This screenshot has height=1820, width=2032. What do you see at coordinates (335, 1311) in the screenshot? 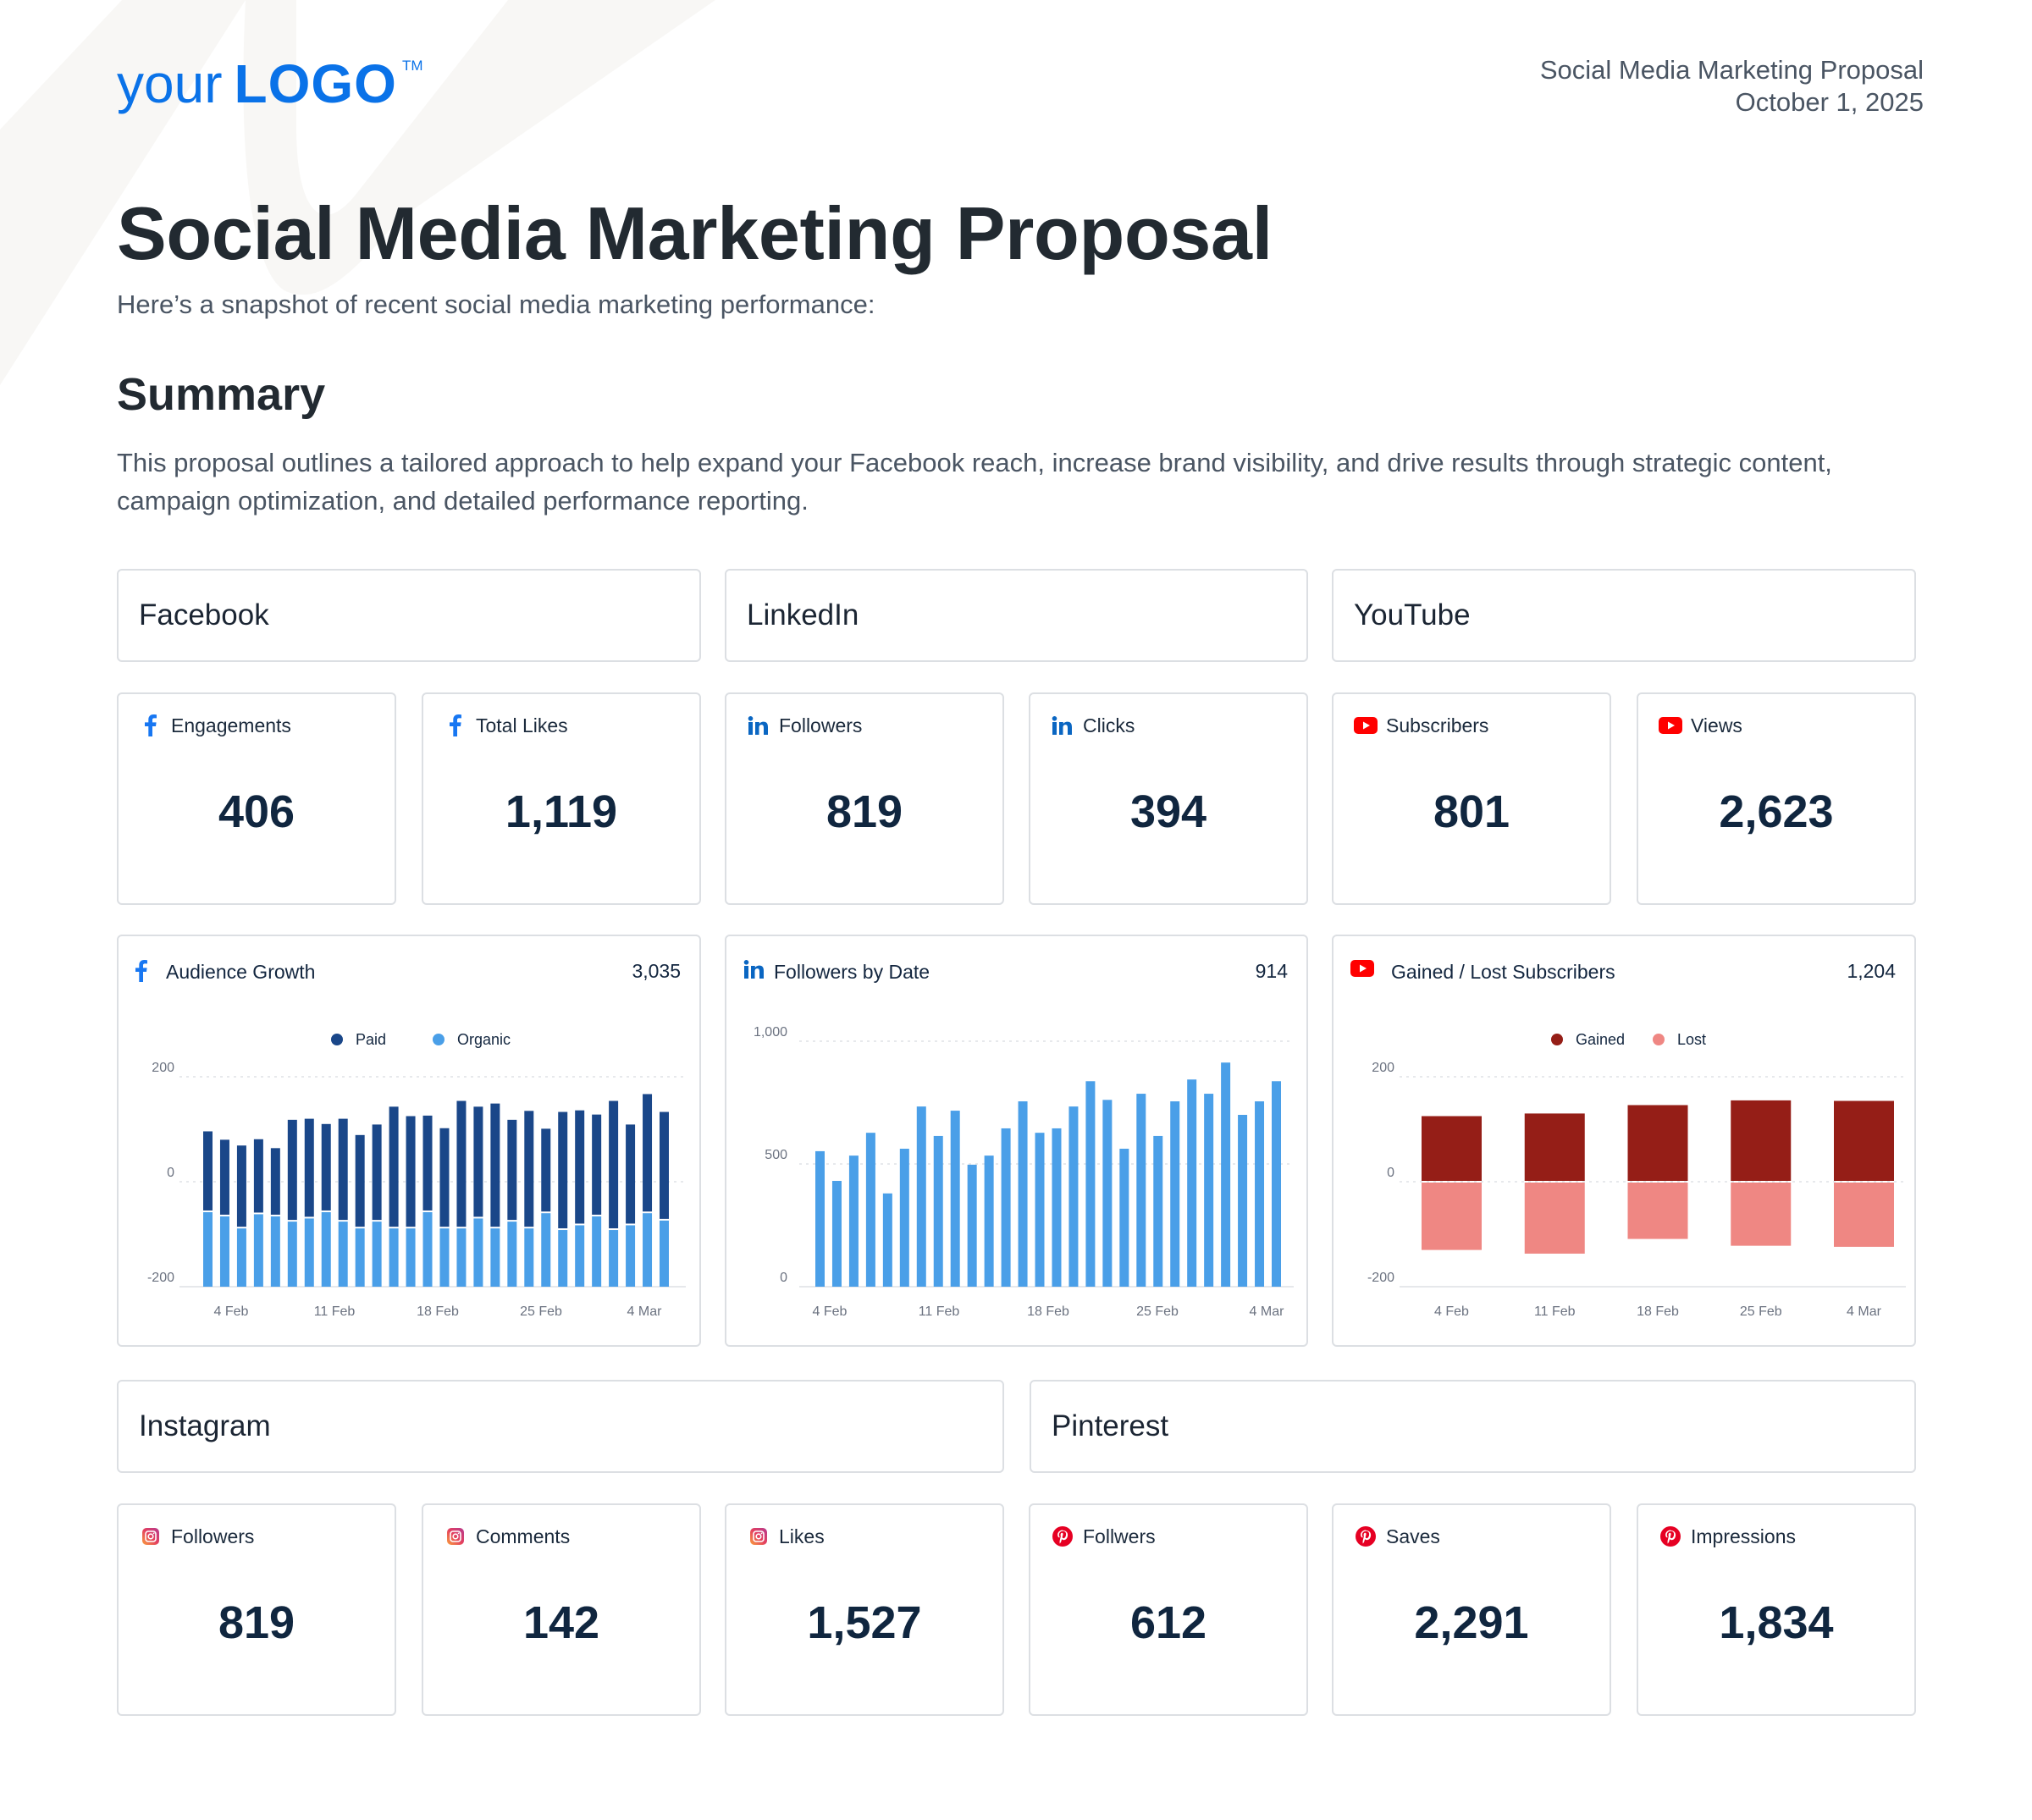
I see `x-tick-label: 11 Feb` at bounding box center [335, 1311].